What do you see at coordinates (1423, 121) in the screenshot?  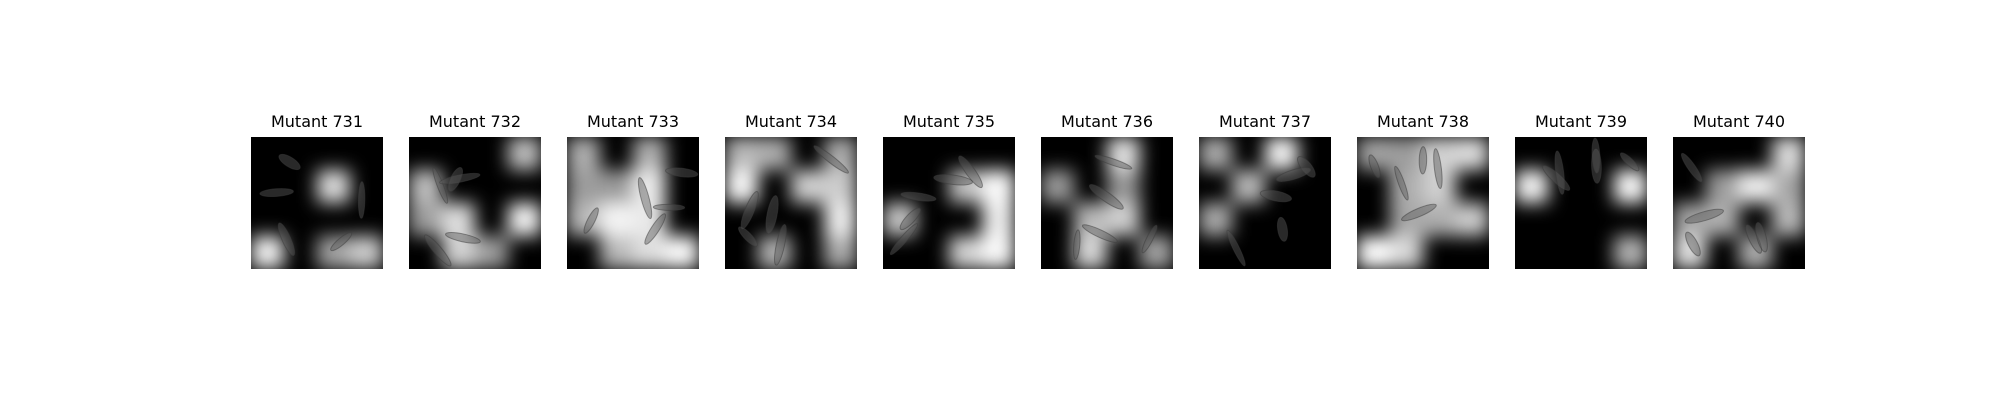 I see `panel-title: Mutant 738` at bounding box center [1423, 121].